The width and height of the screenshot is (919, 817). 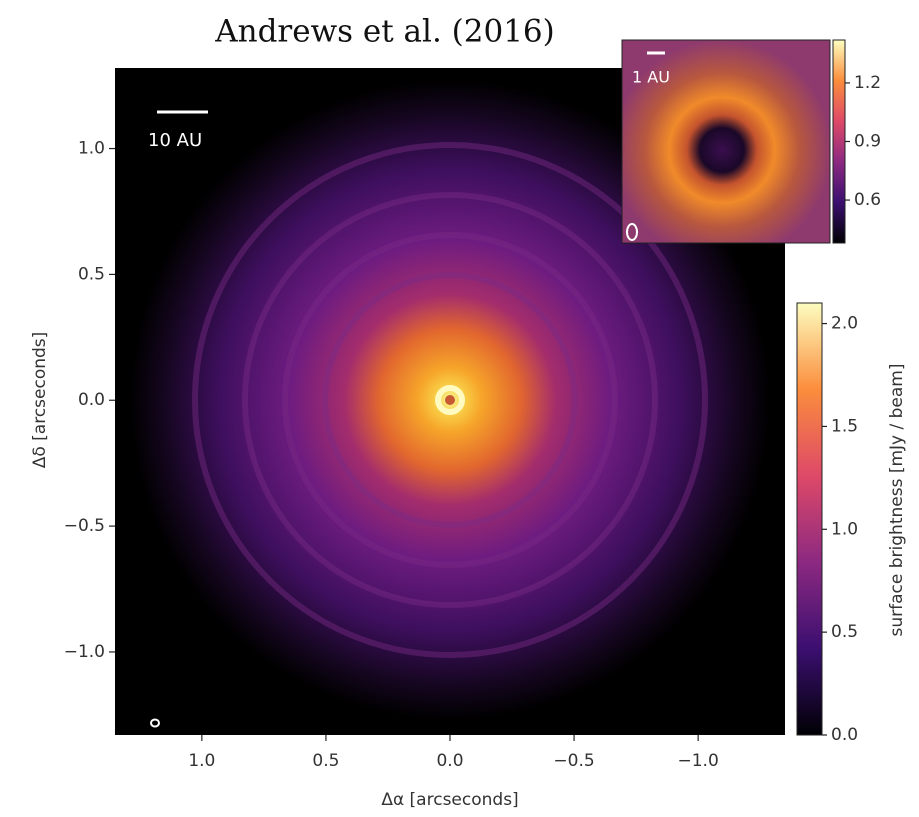 What do you see at coordinates (844, 529) in the screenshot?
I see `colorbar-tick-label: 1.0` at bounding box center [844, 529].